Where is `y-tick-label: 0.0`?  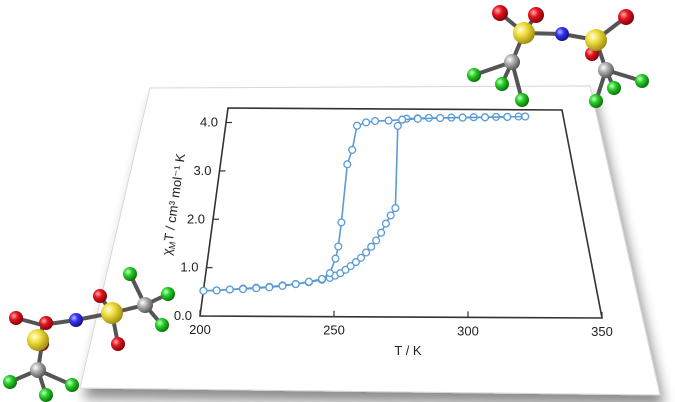
y-tick-label: 0.0 is located at coordinates (183, 315).